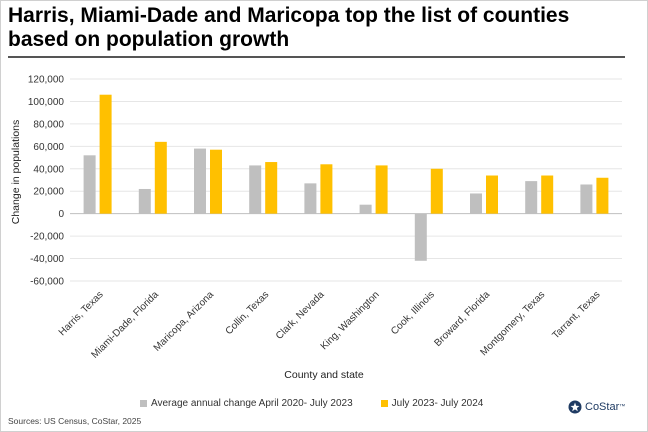 The height and width of the screenshot is (432, 648). What do you see at coordinates (48, 124) in the screenshot?
I see `y-tick-label: 80,000` at bounding box center [48, 124].